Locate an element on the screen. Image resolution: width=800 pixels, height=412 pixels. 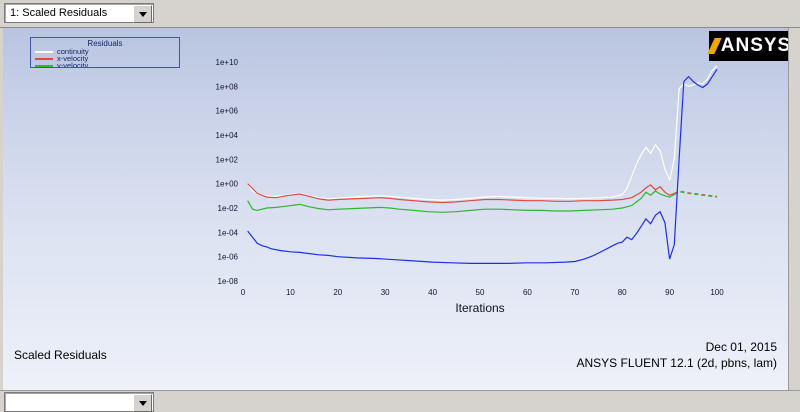
x-tick-label: 0 is located at coordinates (243, 292).